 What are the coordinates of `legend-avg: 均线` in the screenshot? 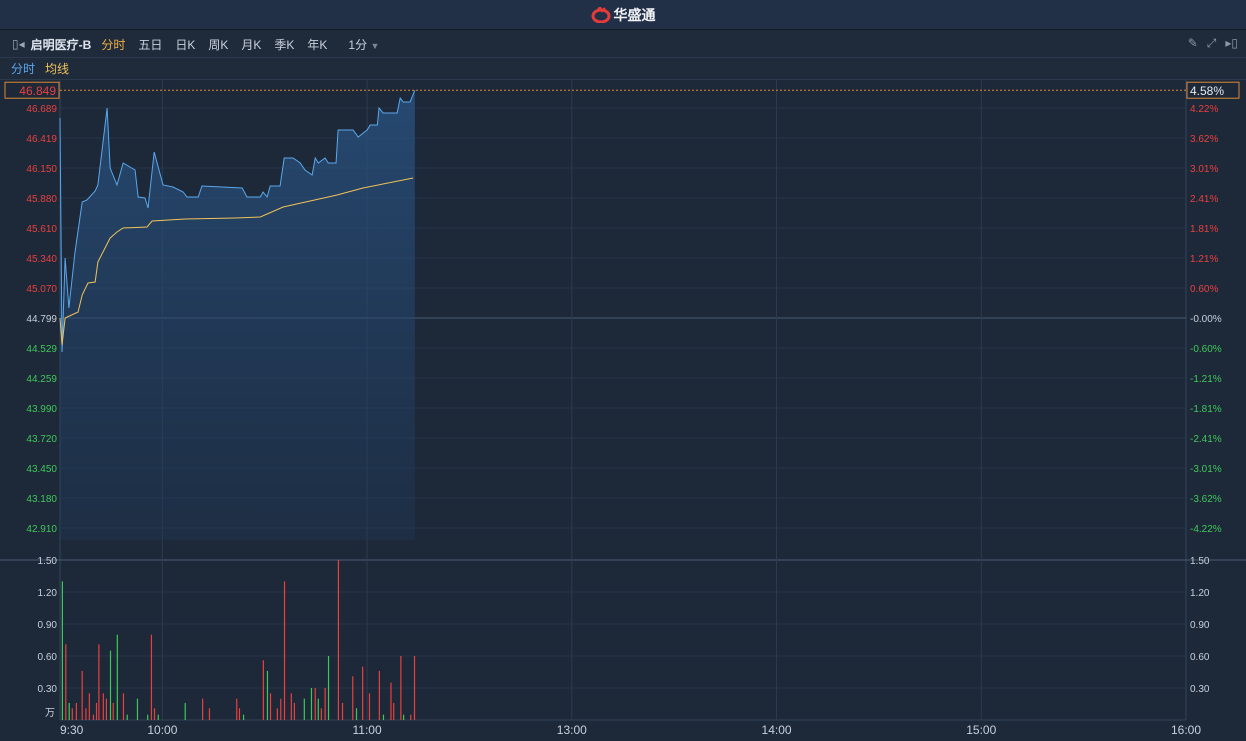 It's located at (57, 69).